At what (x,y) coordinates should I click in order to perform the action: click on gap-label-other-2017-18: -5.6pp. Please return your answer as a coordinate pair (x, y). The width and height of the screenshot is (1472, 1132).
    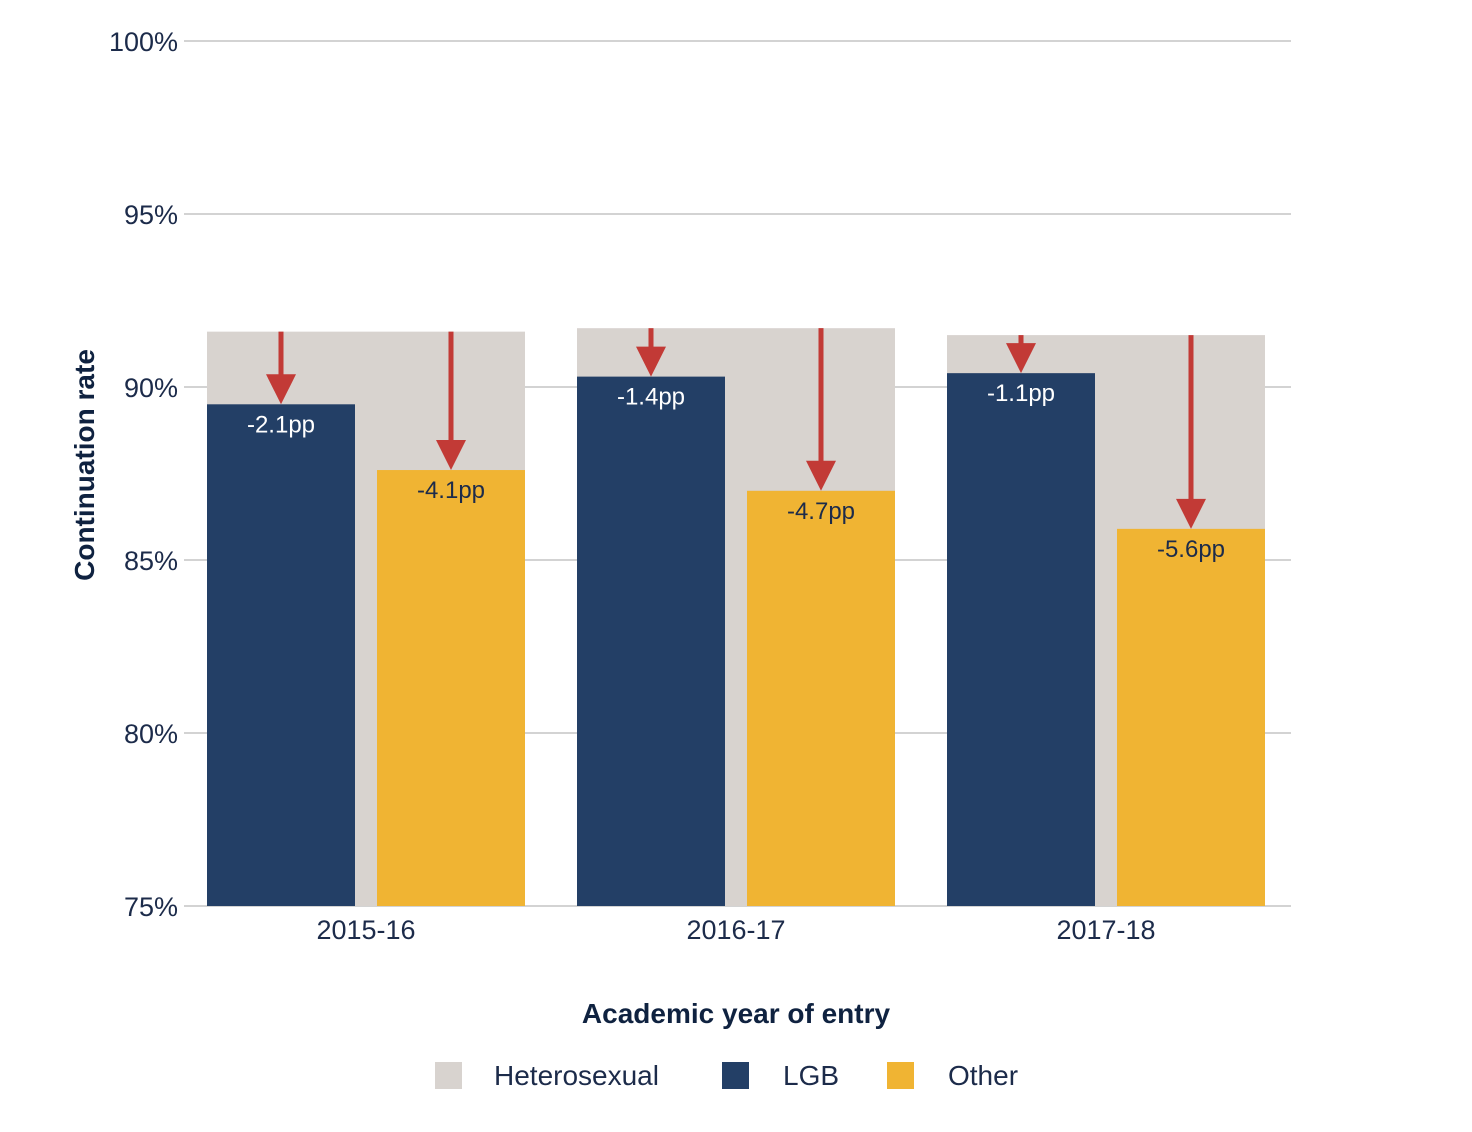
    Looking at the image, I should click on (1191, 549).